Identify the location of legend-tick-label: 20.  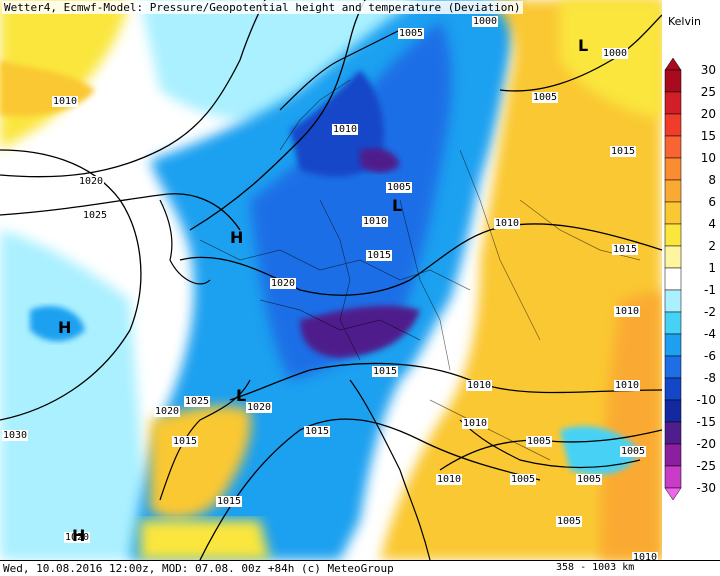
(708, 114).